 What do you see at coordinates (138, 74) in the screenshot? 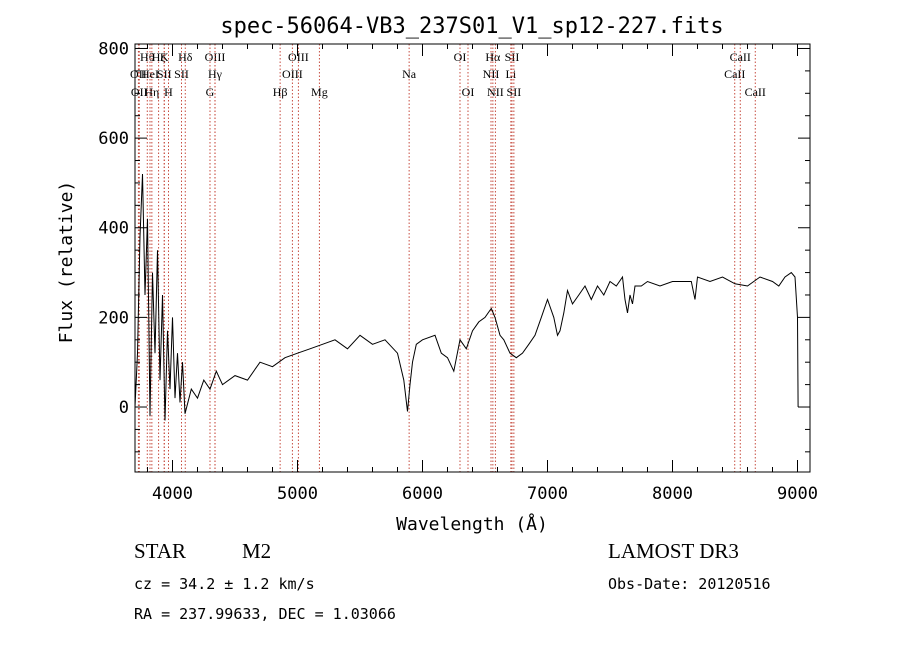
I see `line-label-0: OII` at bounding box center [138, 74].